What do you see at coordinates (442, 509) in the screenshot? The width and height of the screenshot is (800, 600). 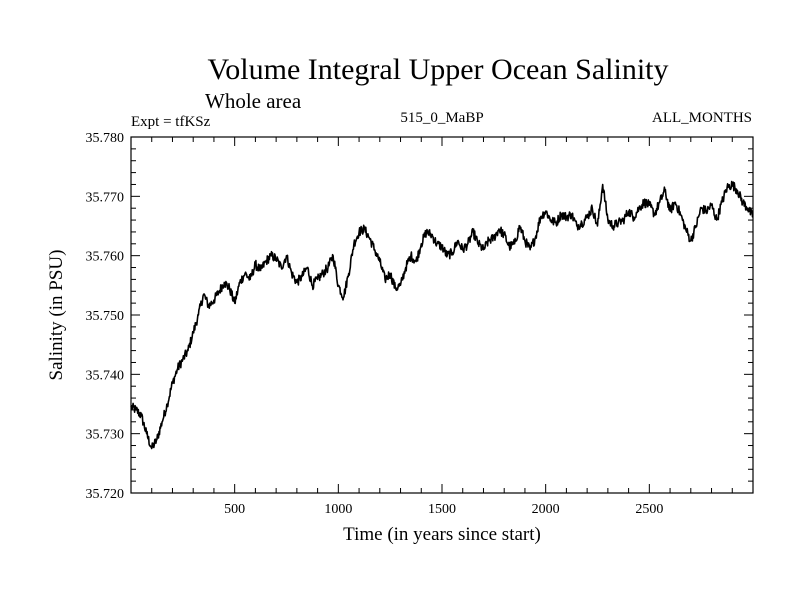 I see `x-tick-label: 1500` at bounding box center [442, 509].